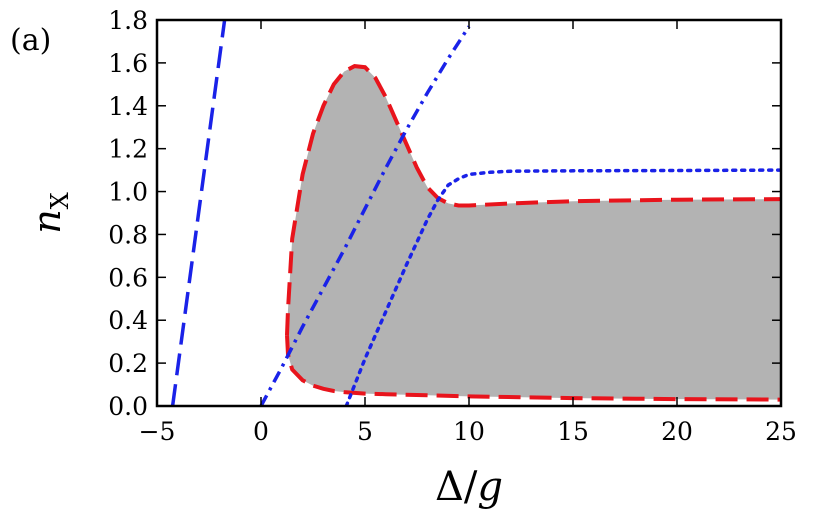 This screenshot has height=514, width=831. Describe the element at coordinates (261, 431) in the screenshot. I see `x-tick-label: 0` at that location.